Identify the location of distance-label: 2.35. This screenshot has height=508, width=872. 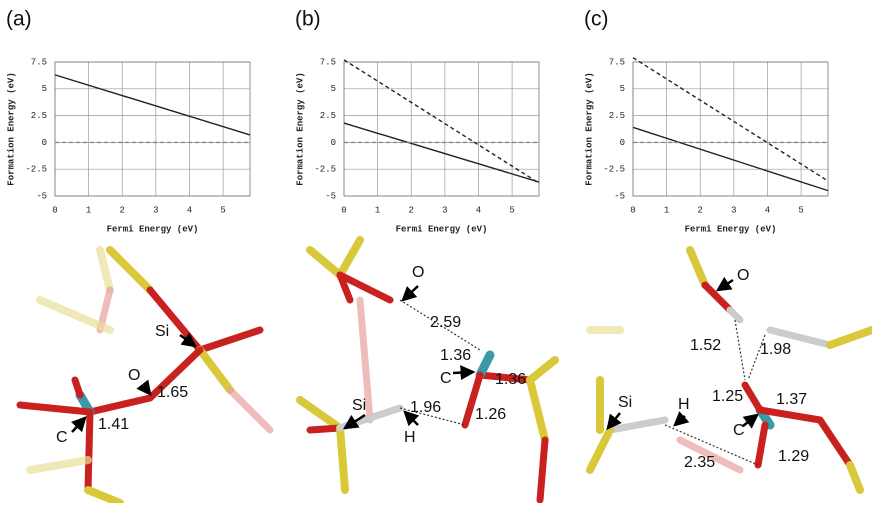
(699, 462).